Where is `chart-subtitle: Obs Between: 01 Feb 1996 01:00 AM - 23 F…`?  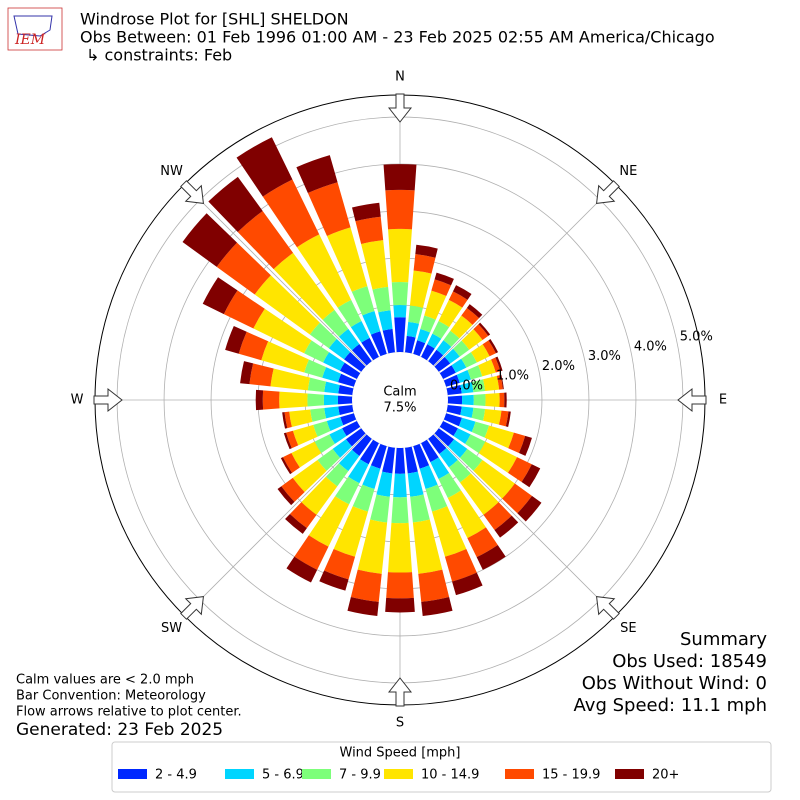
chart-subtitle: Obs Between: 01 Feb 1996 01:00 AM - 23 F… is located at coordinates (397, 37).